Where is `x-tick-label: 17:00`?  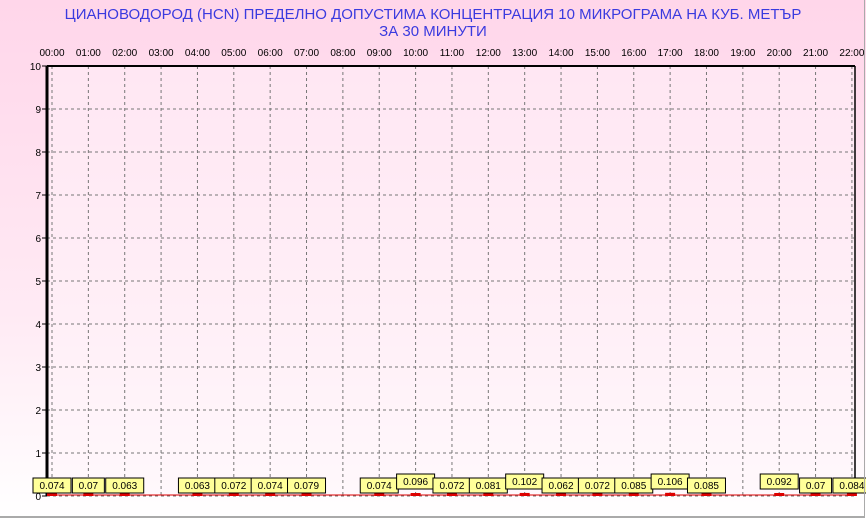 x-tick-label: 17:00 is located at coordinates (670, 53).